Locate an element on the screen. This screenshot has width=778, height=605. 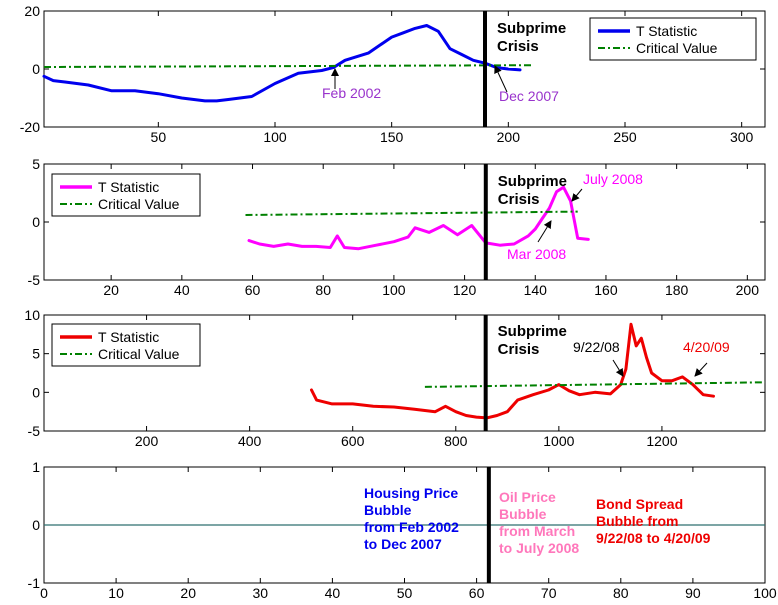
x-tick-label: 1200 is located at coordinates (661, 441).